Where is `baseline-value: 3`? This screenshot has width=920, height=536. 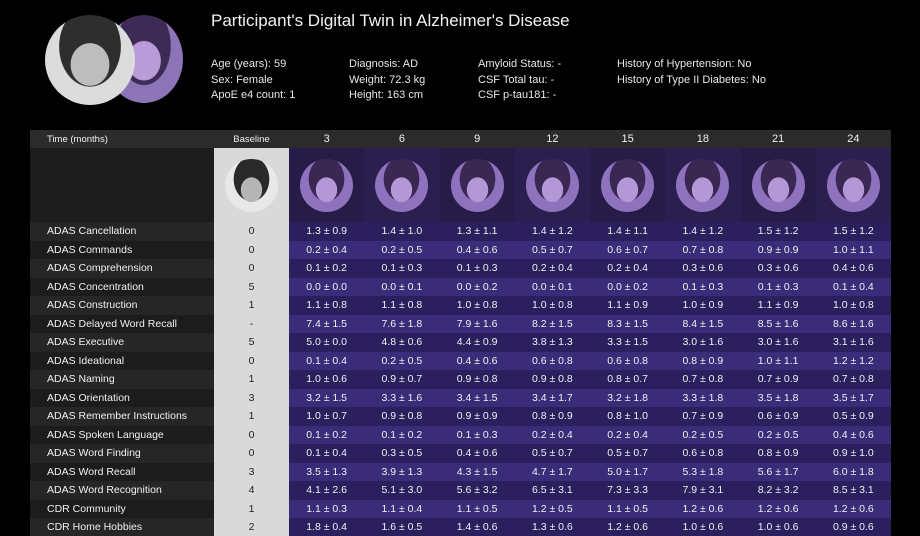
baseline-value: 3 is located at coordinates (251, 397).